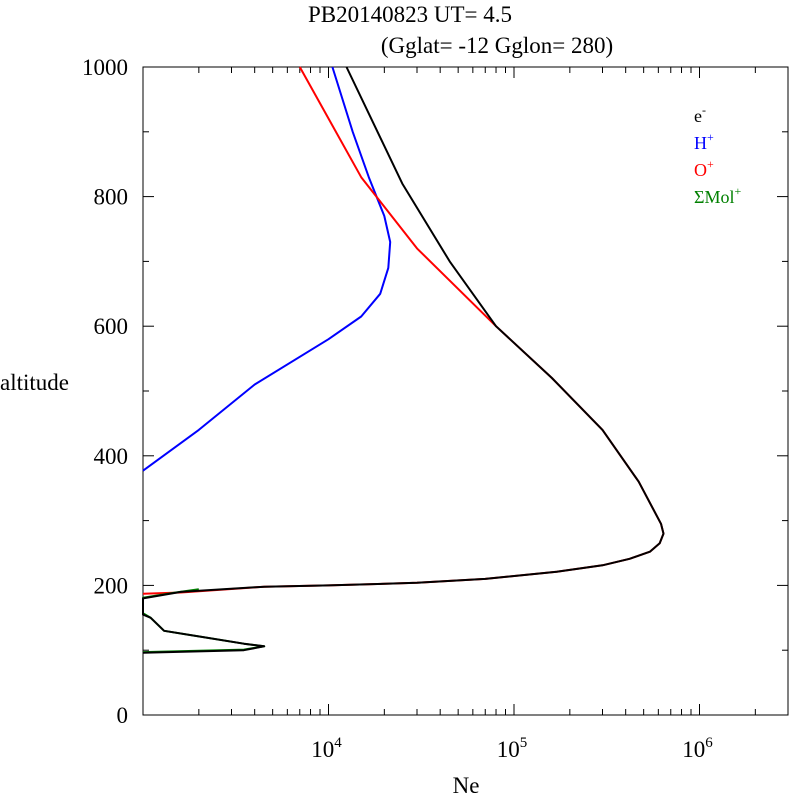 The height and width of the screenshot is (796, 792). Describe the element at coordinates (697, 748) in the screenshot. I see `x-tick-label: 10⁶` at that location.